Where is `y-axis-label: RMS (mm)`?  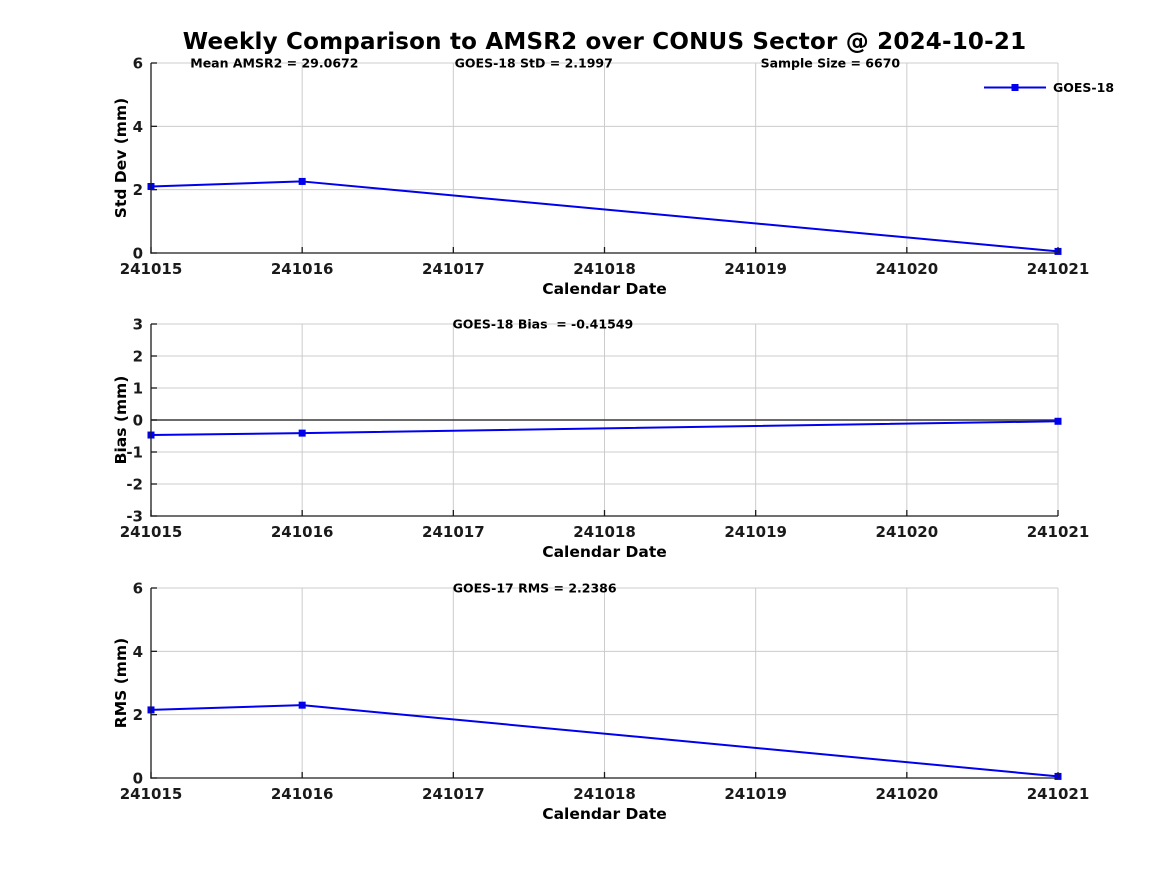 y-axis-label: RMS (mm) is located at coordinates (121, 683).